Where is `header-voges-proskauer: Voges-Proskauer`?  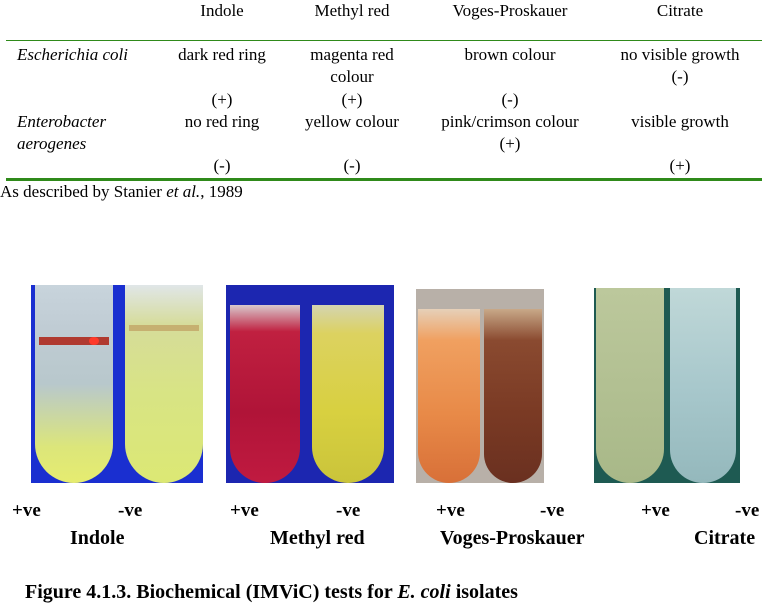 header-voges-proskauer: Voges-Proskauer is located at coordinates (510, 10).